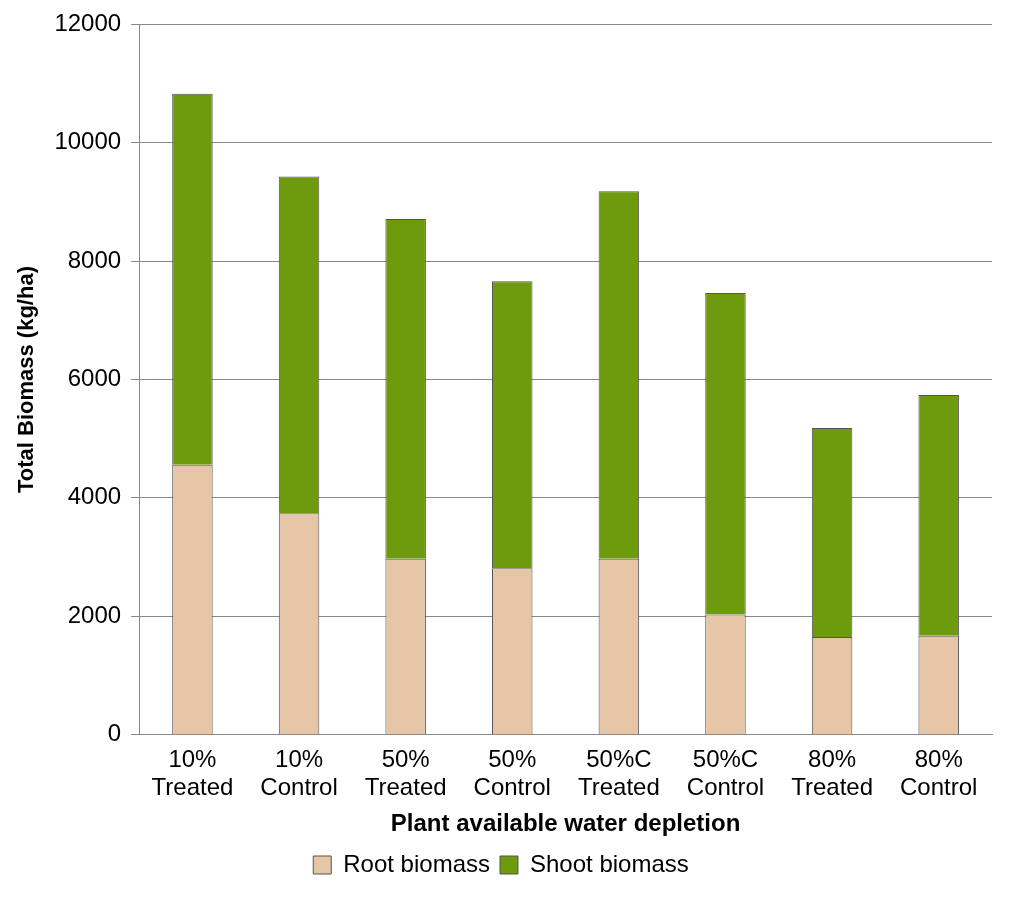 The width and height of the screenshot is (1032, 897). I want to click on legend-label: Shoot biomass, so click(609, 863).